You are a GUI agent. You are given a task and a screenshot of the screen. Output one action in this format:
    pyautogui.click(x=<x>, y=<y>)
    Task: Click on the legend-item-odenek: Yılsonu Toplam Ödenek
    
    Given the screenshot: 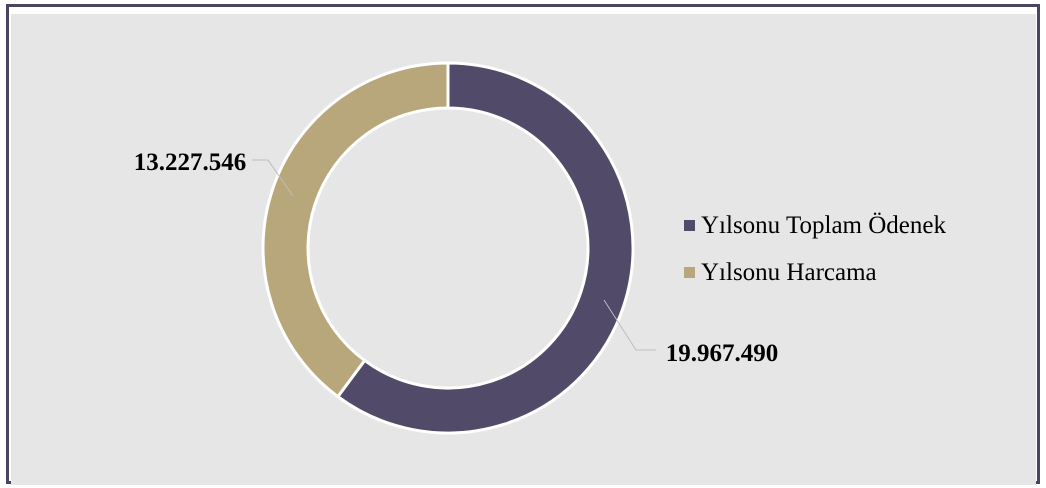 What is the action you would take?
    pyautogui.click(x=815, y=225)
    